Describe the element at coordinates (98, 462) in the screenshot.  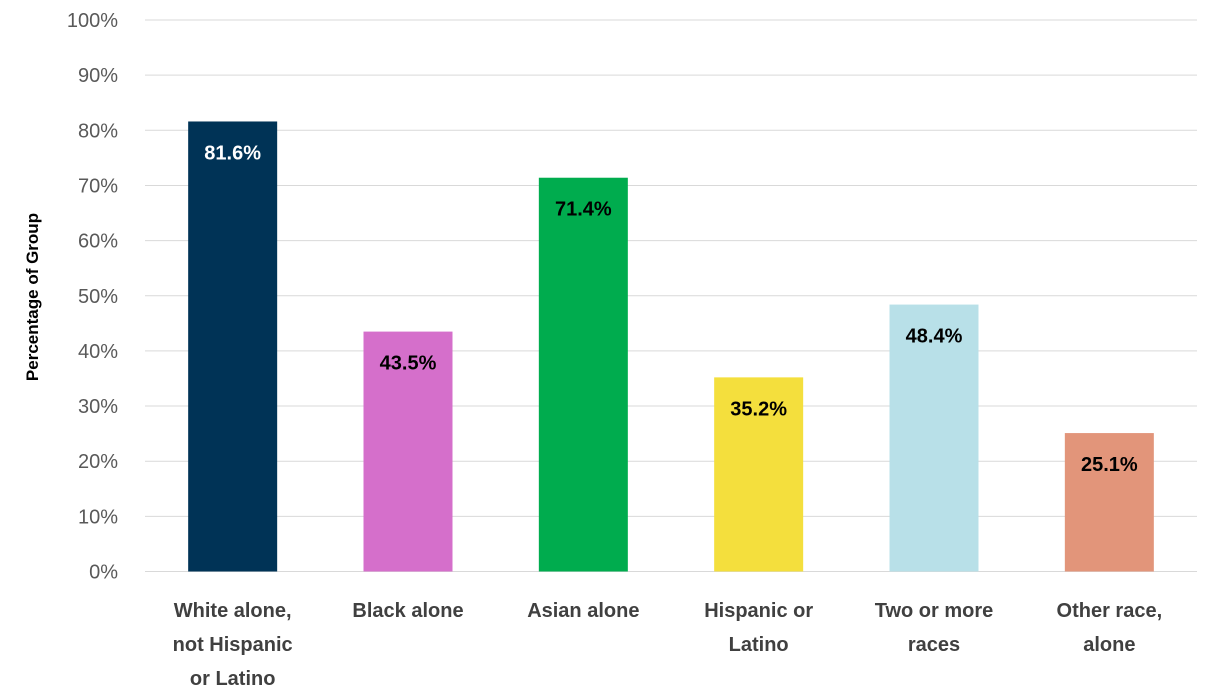
I see `y-tick-label: 20%` at that location.